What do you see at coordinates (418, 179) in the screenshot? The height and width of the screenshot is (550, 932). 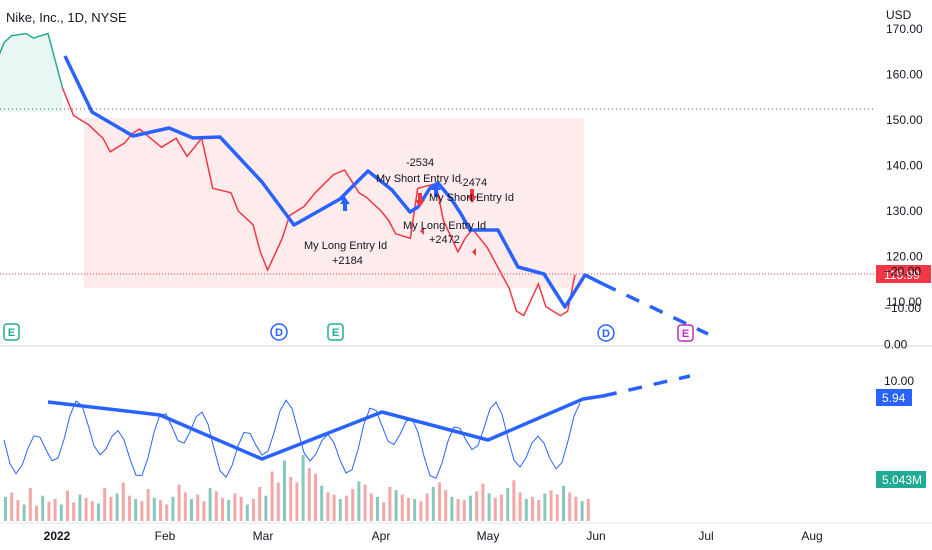 I see `trade-label-short-1: My Short Entry Id` at bounding box center [418, 179].